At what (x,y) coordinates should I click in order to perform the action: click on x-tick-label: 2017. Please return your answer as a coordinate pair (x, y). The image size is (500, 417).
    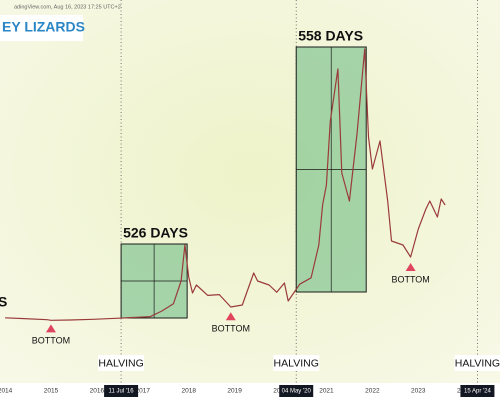
    Looking at the image, I should click on (143, 391).